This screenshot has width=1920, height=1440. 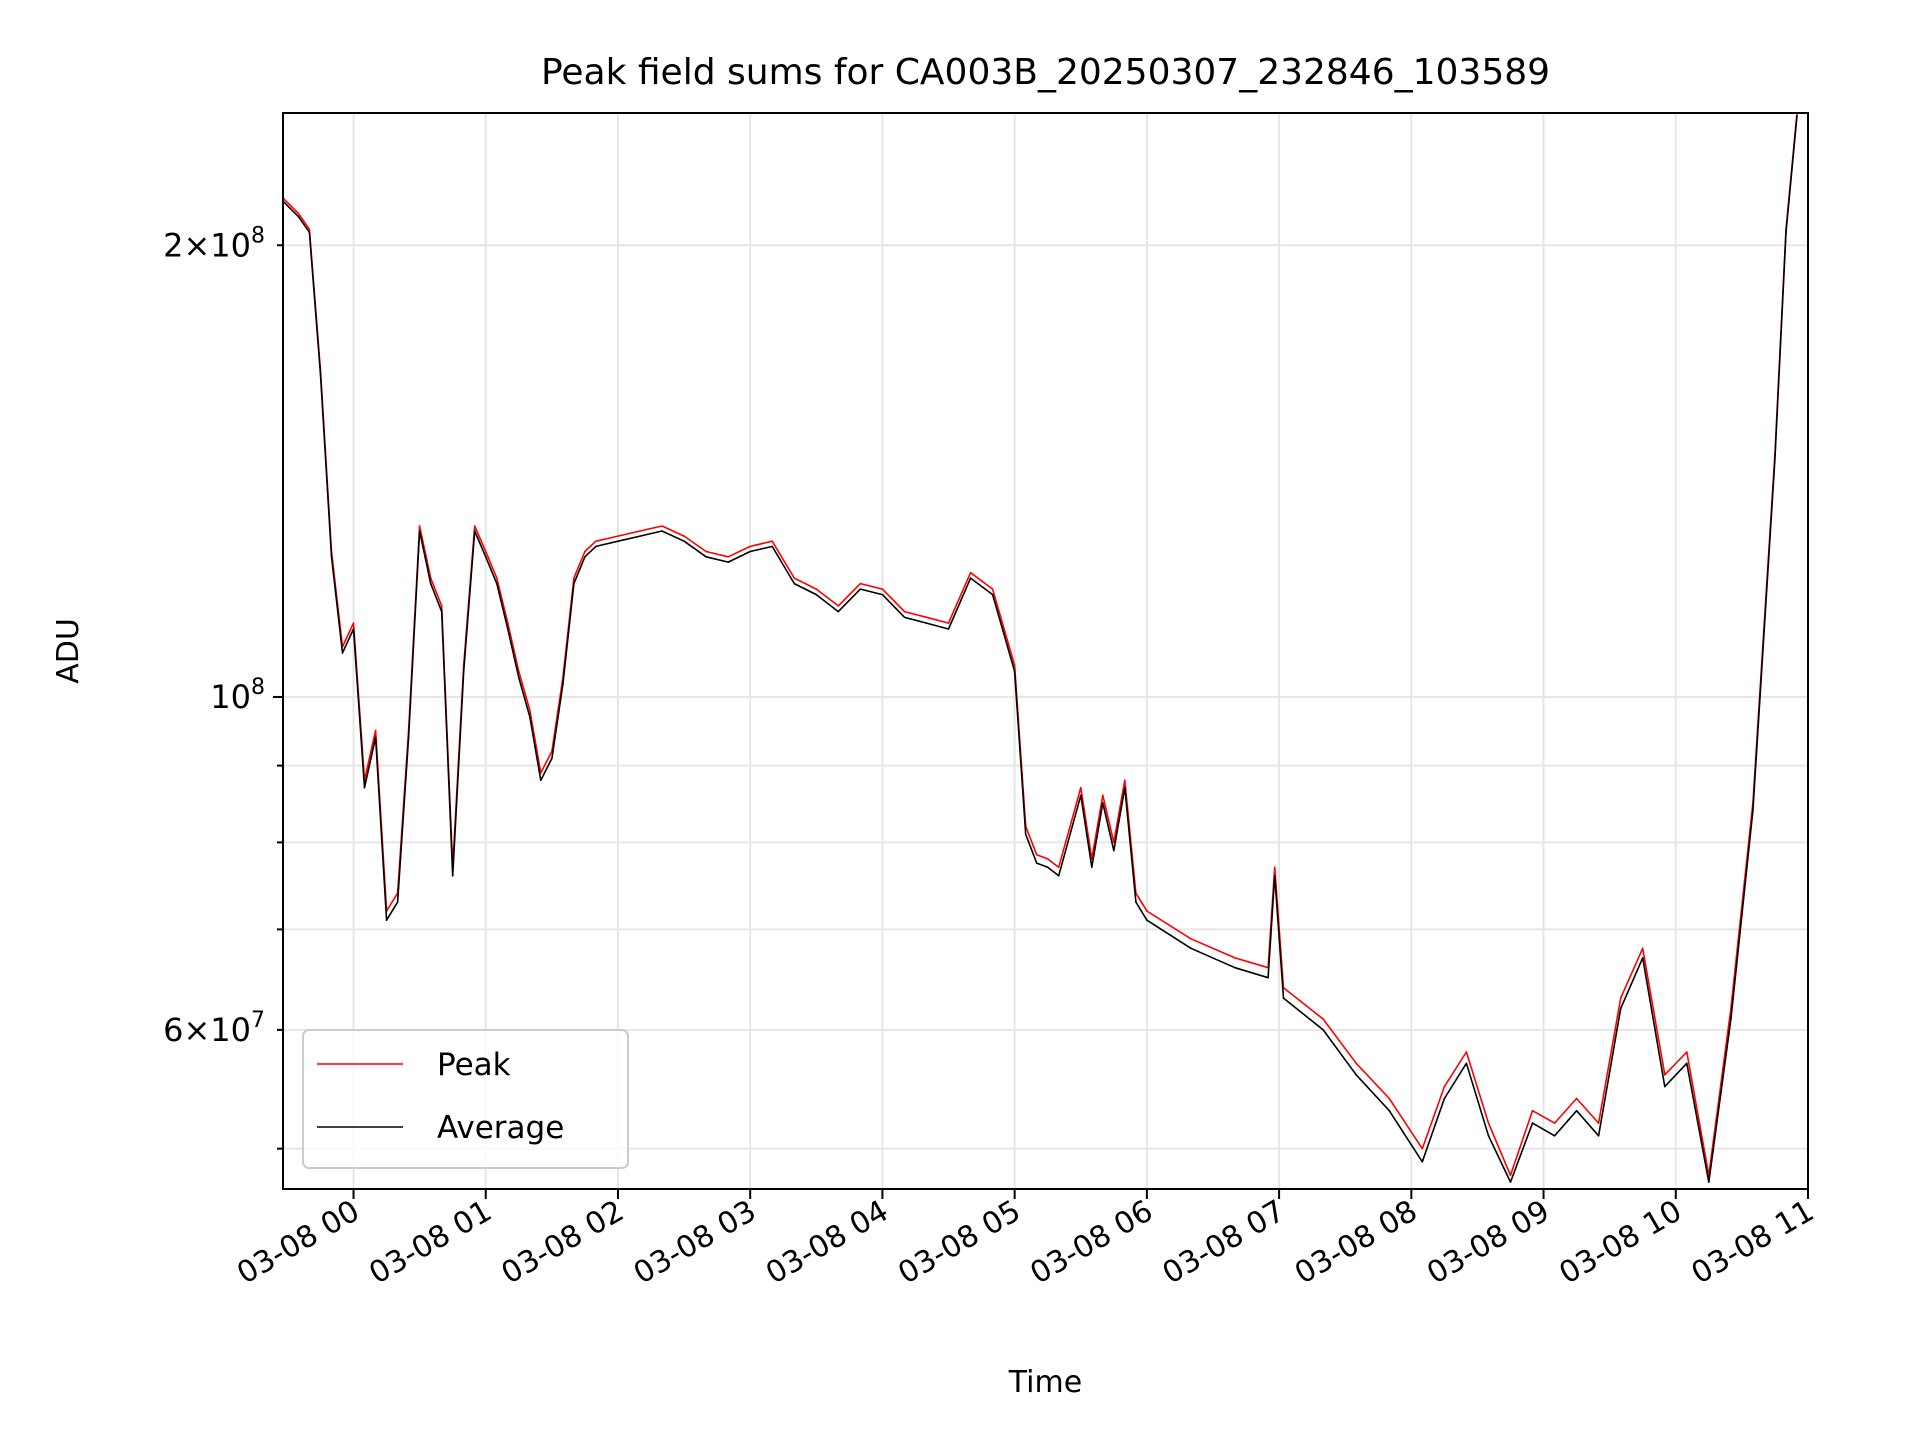 I want to click on x-axis-label: Time, so click(x=1045, y=1382).